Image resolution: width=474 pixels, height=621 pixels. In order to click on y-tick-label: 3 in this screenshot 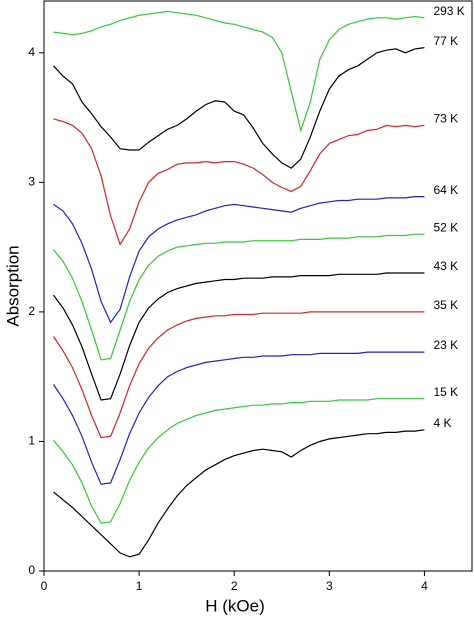, I will do `click(31, 182)`.